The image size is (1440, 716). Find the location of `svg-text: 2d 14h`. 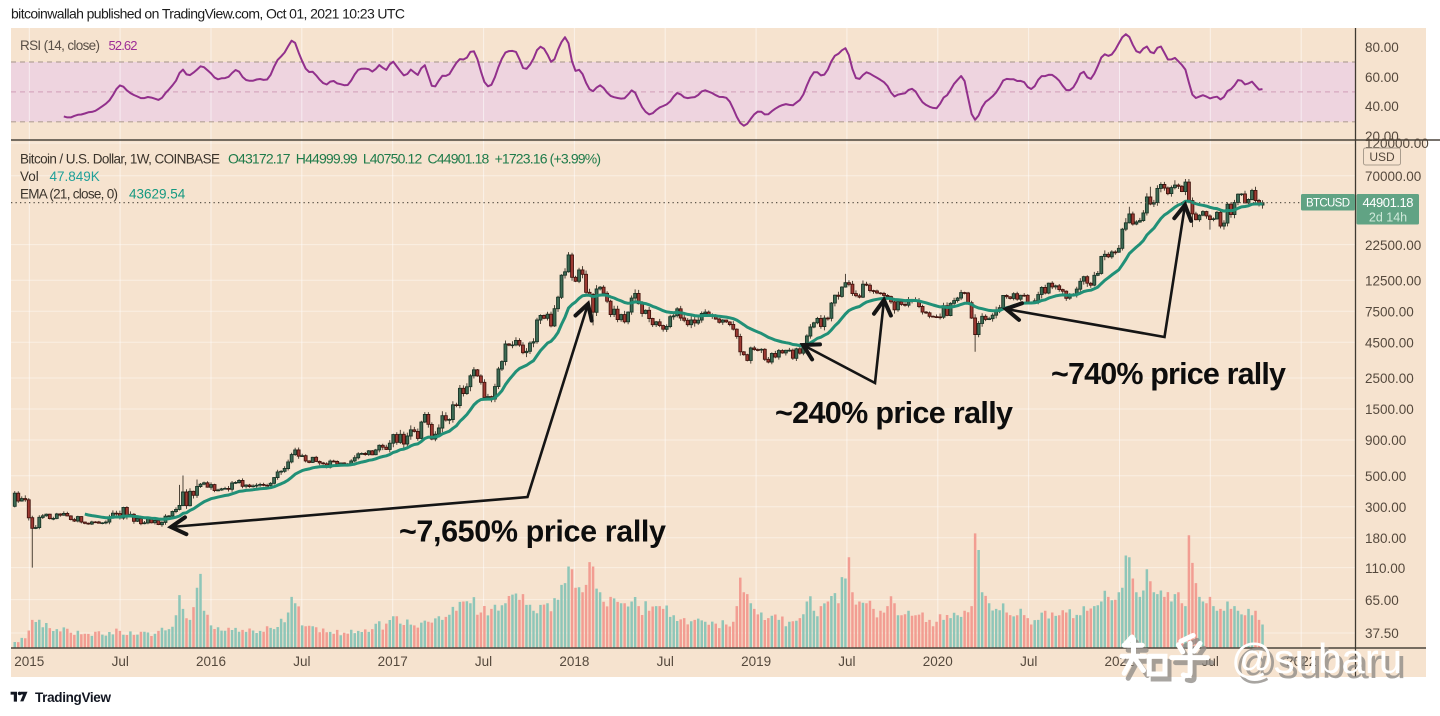

svg-text: 2d 14h is located at coordinates (1388, 218).